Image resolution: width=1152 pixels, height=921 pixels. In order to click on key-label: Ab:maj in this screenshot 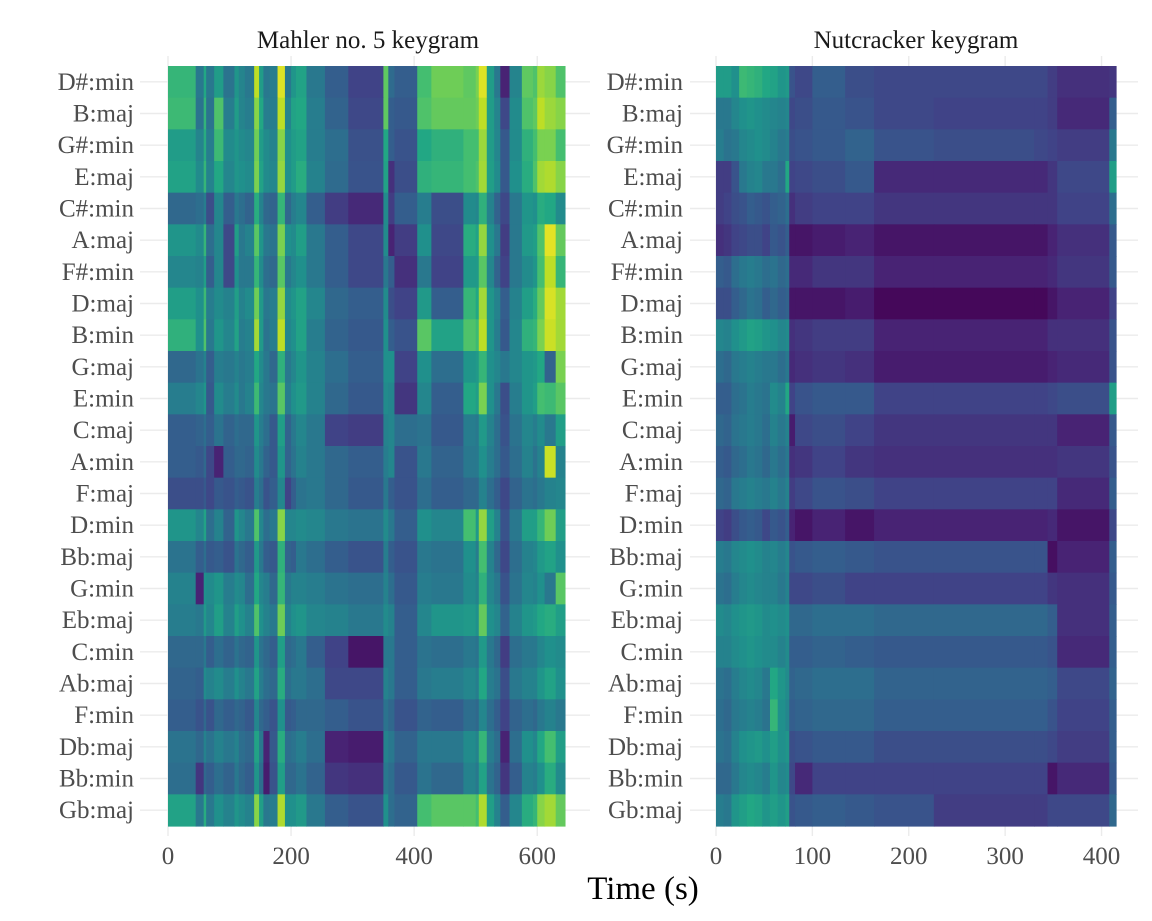, I will do `click(96, 684)`.